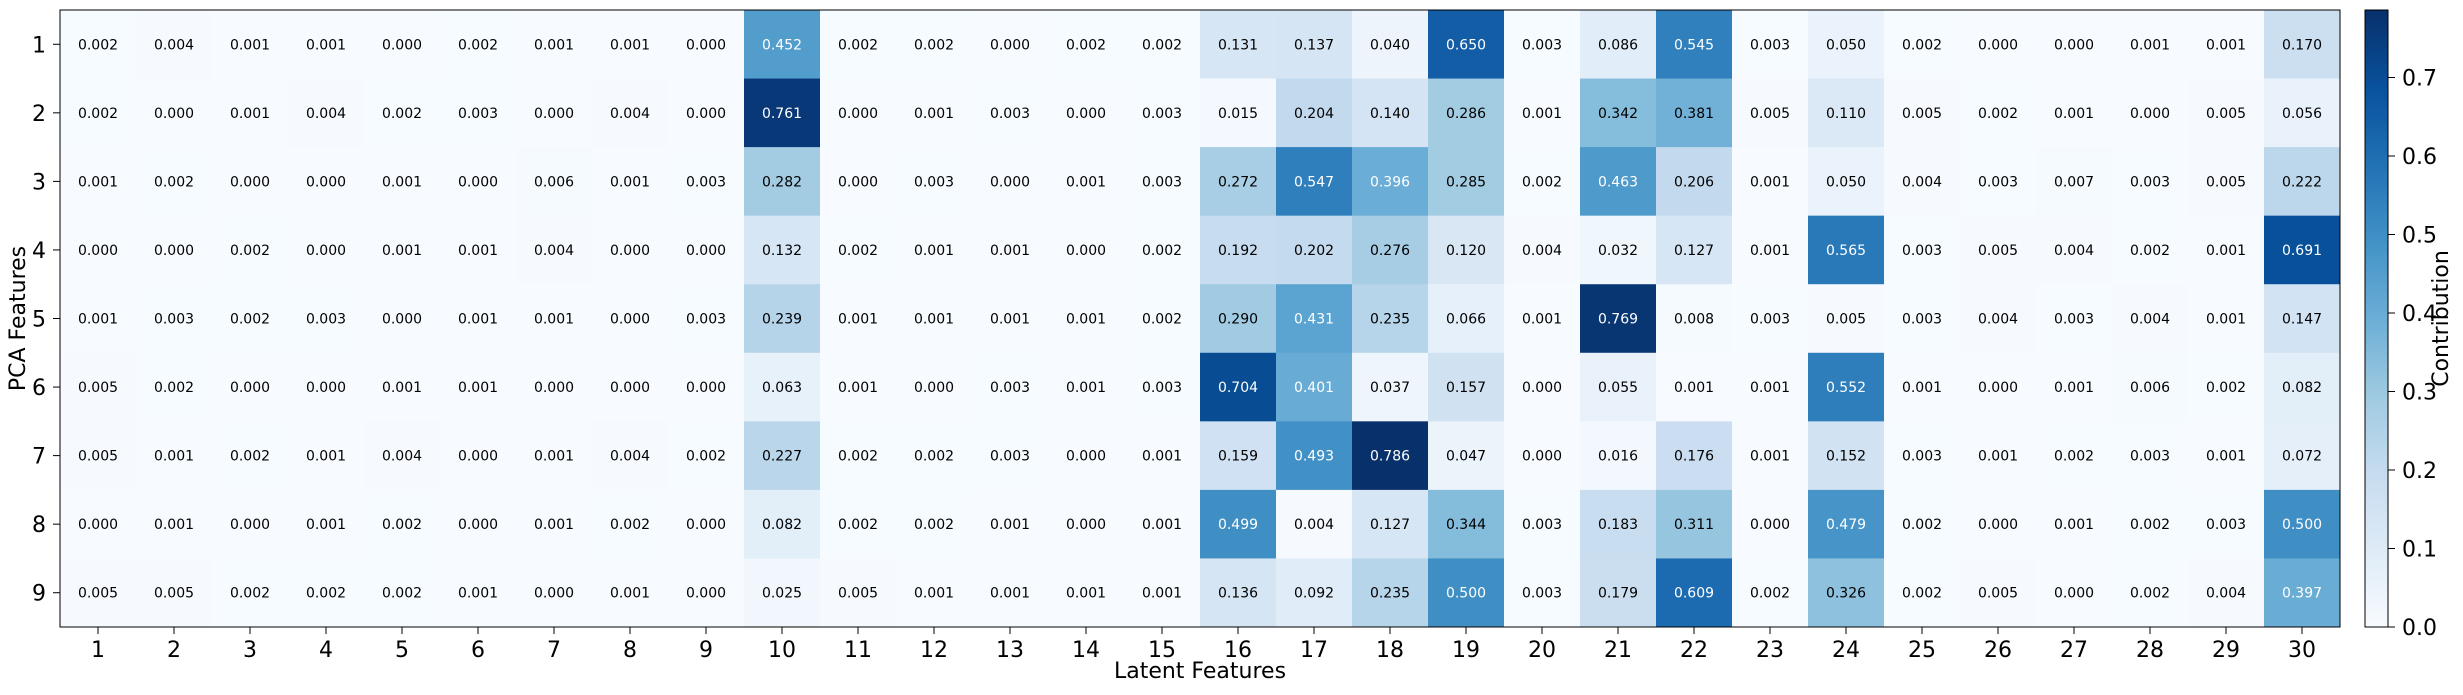 The width and height of the screenshot is (2463, 695). Describe the element at coordinates (39, 457) in the screenshot. I see `y-tick-label: 7` at that location.